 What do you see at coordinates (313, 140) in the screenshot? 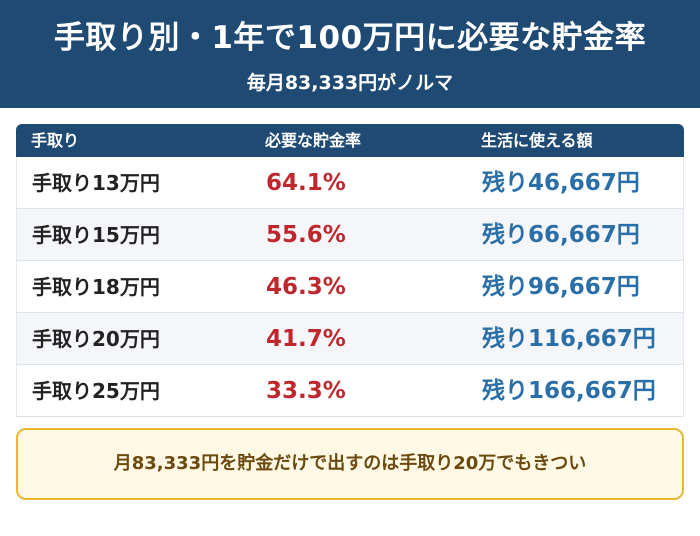
I see `column-header-rate: 必要な貯金率` at bounding box center [313, 140].